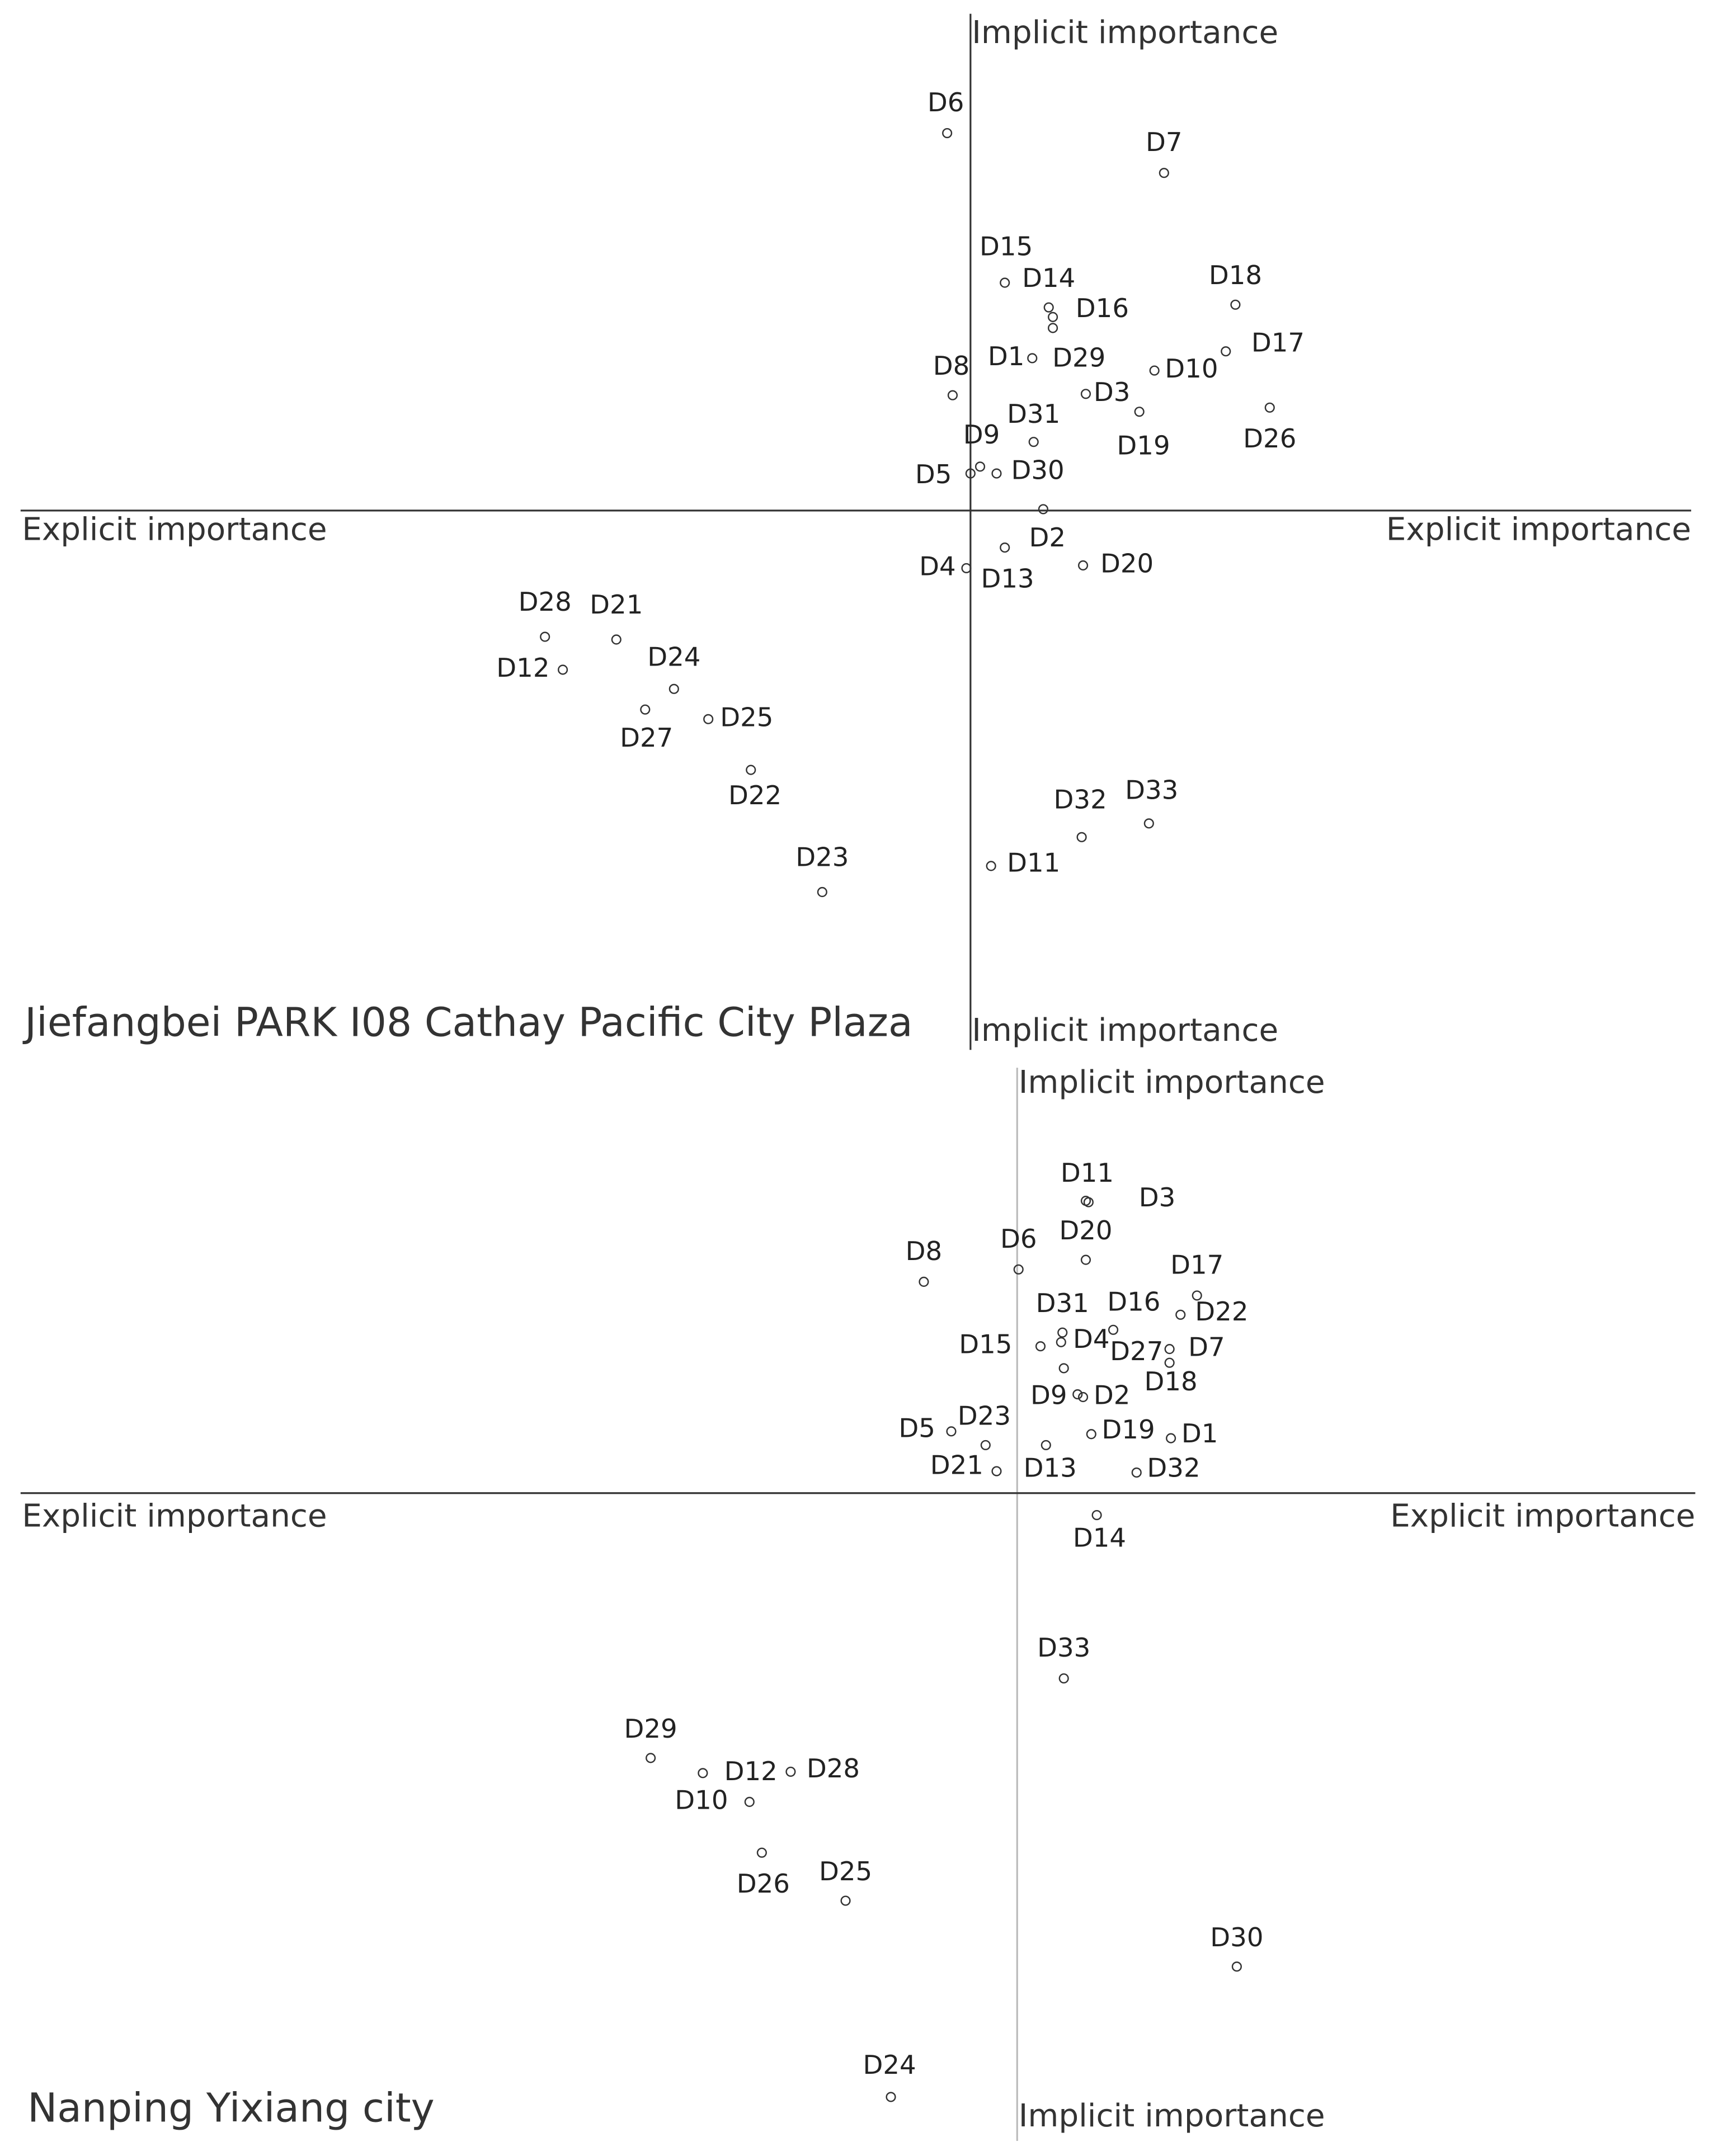 The width and height of the screenshot is (1709, 2156). What do you see at coordinates (1157, 1197) in the screenshot?
I see `point-label: D3` at bounding box center [1157, 1197].